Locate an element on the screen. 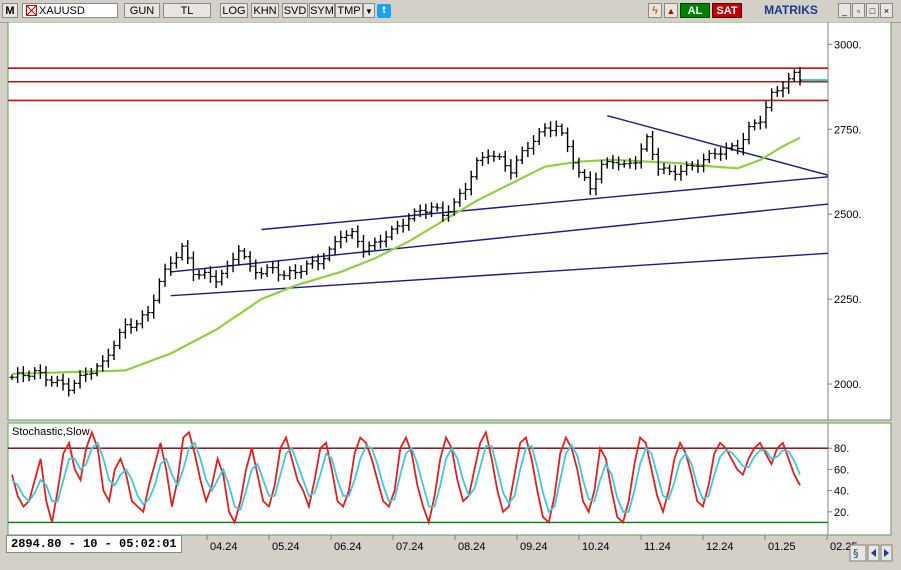  minimize-icon: _ is located at coordinates (844, 10).